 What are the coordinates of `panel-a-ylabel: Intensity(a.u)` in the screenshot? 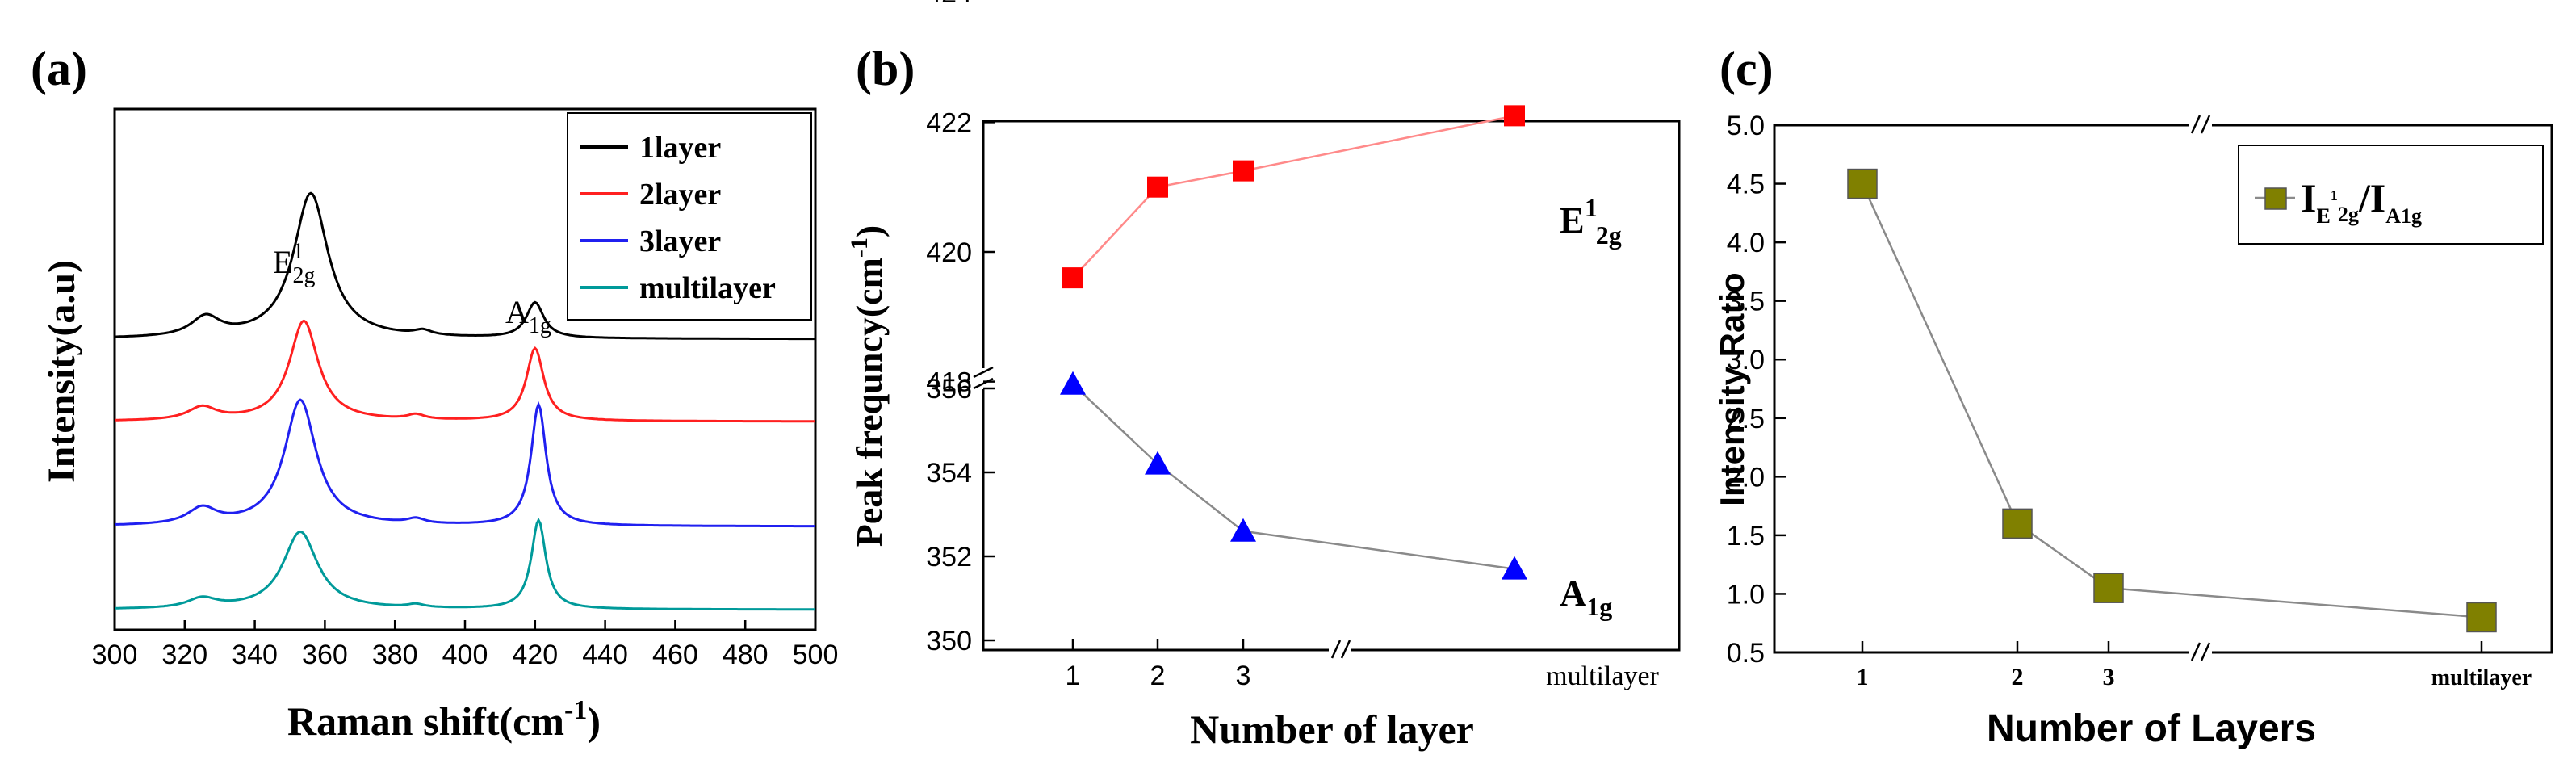 It's located at (62, 371).